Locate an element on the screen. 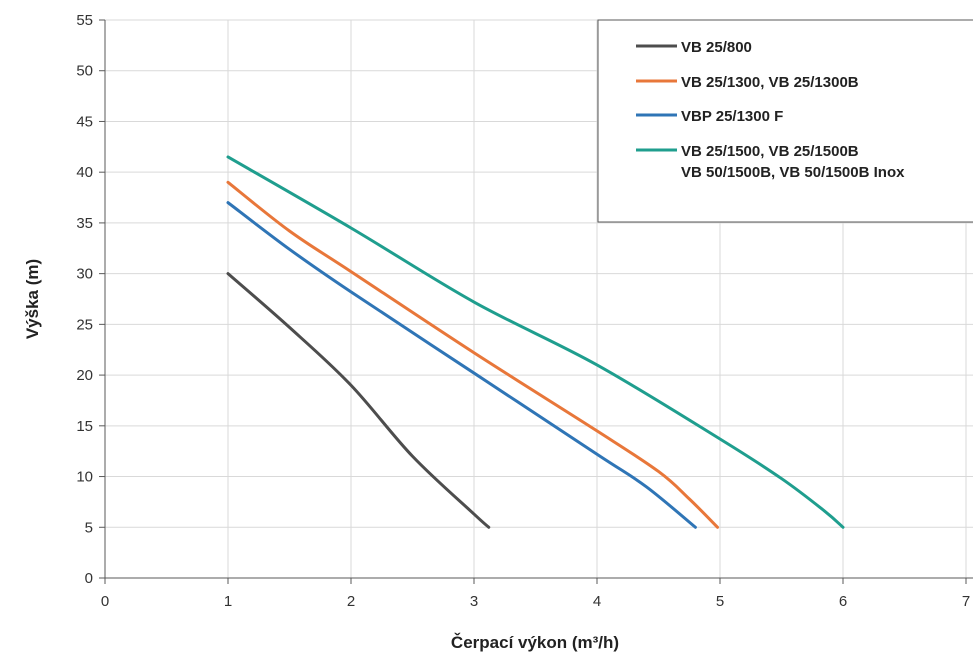 The image size is (973, 654). y-tick-label: 0 is located at coordinates (89, 578).